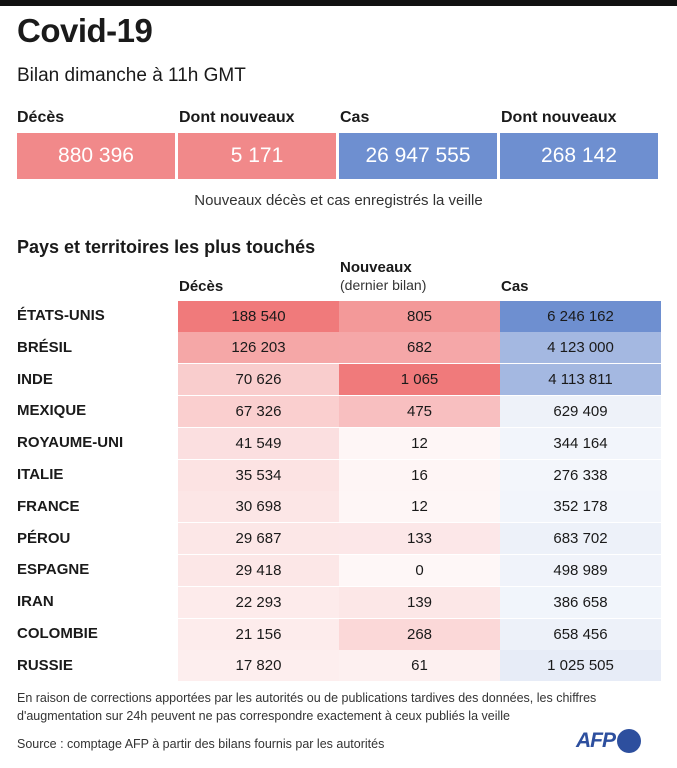 The width and height of the screenshot is (677, 768). Describe the element at coordinates (419, 570) in the screenshot. I see `cell-new: 0` at that location.